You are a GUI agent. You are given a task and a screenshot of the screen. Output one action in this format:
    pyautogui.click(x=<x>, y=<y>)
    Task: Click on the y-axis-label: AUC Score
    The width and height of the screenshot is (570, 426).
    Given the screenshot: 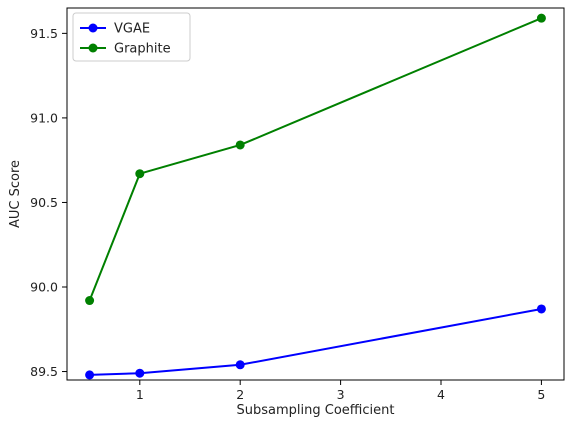 What is the action you would take?
    pyautogui.click(x=15, y=194)
    